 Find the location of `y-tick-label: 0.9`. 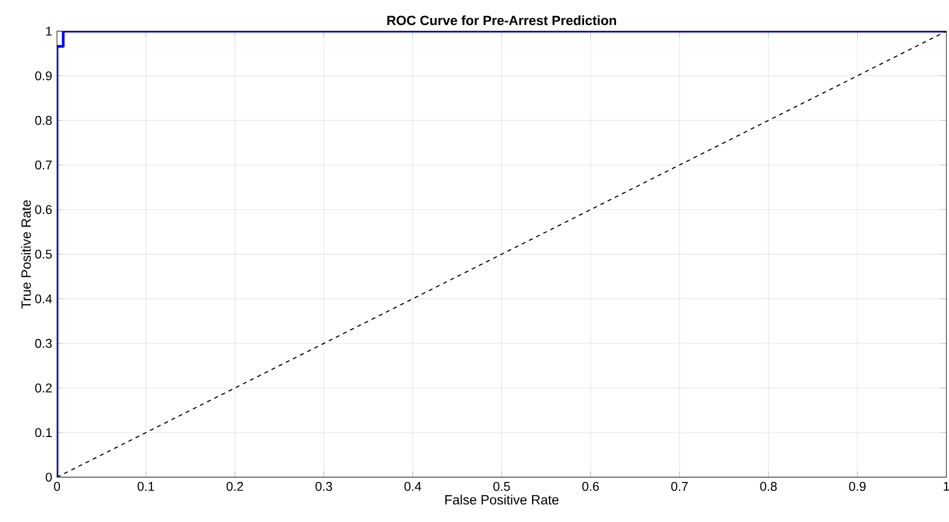

y-tick-label: 0.9 is located at coordinates (43, 75).